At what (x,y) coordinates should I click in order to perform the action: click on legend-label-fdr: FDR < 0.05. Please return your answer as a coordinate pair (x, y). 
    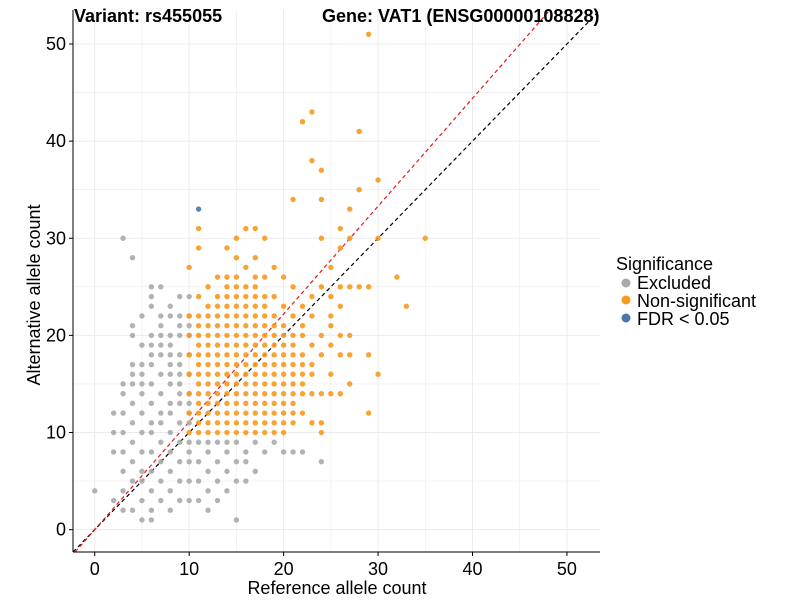
    Looking at the image, I should click on (683, 319).